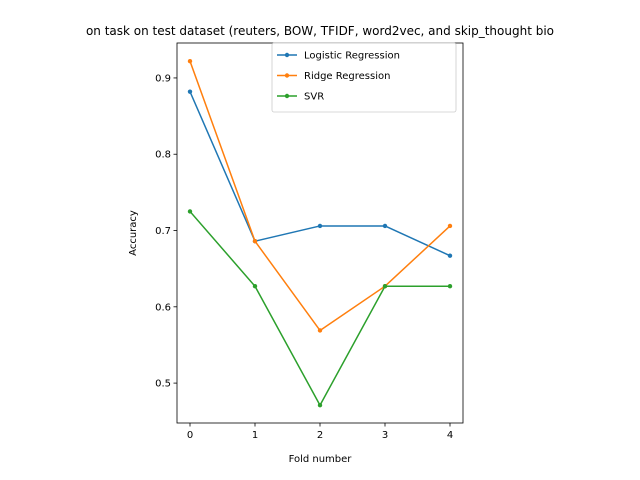 The width and height of the screenshot is (640, 480). Describe the element at coordinates (352, 56) in the screenshot. I see `legend-label: Logistic Regression` at that location.